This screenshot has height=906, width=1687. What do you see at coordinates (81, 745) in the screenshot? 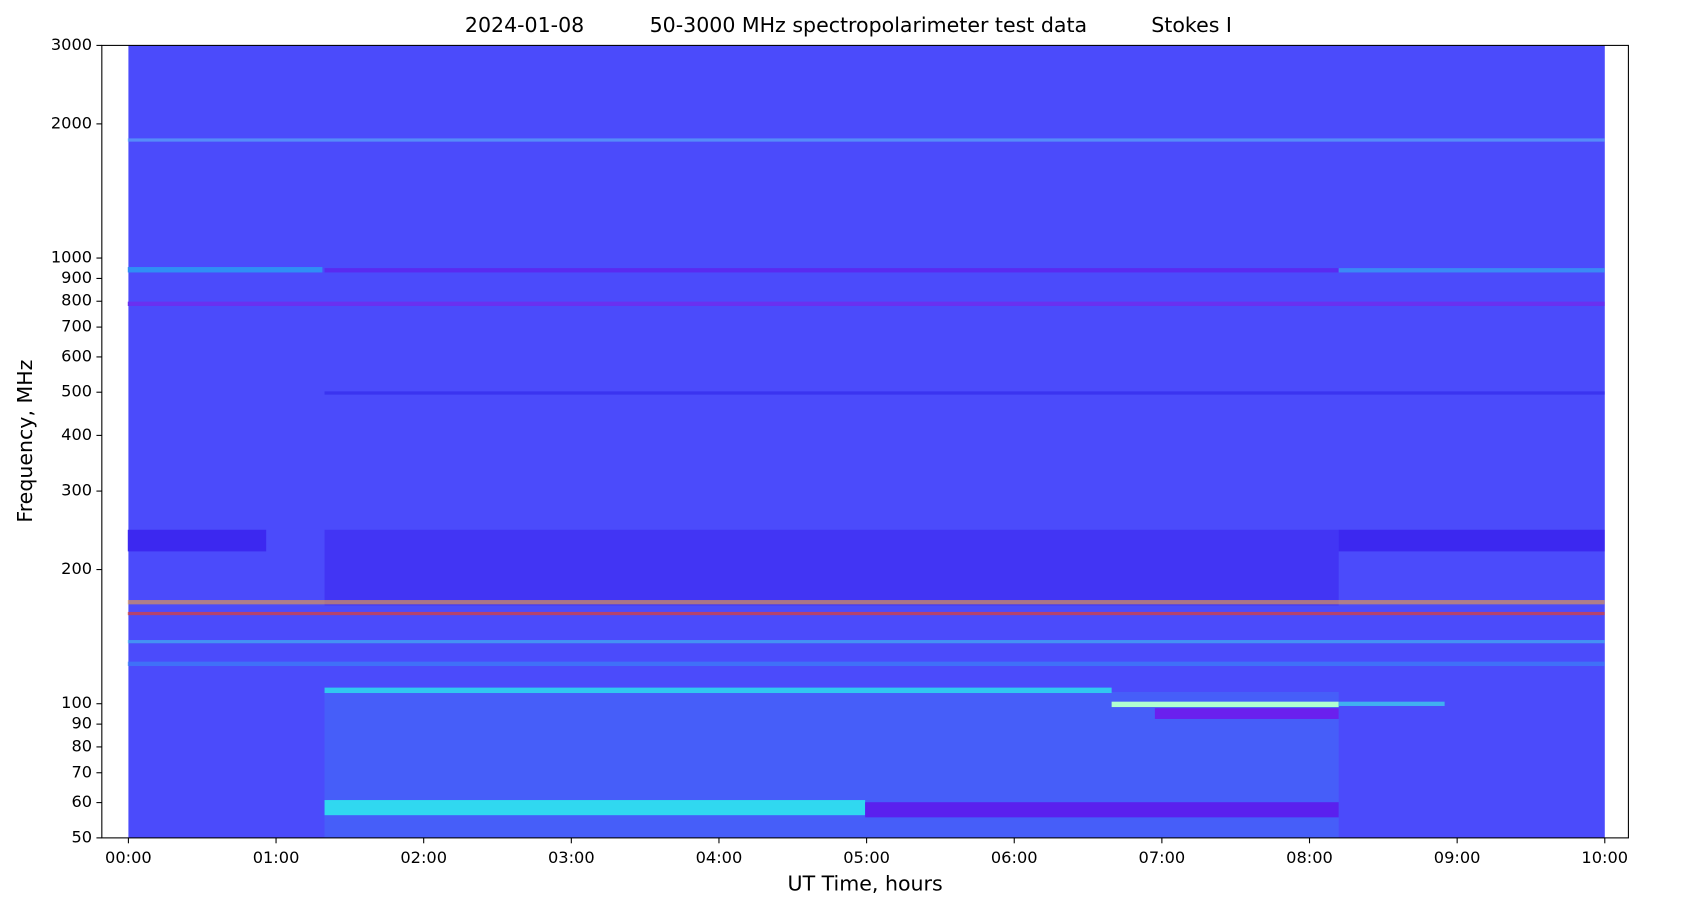
I see `y-tick-label: 80` at bounding box center [81, 745].